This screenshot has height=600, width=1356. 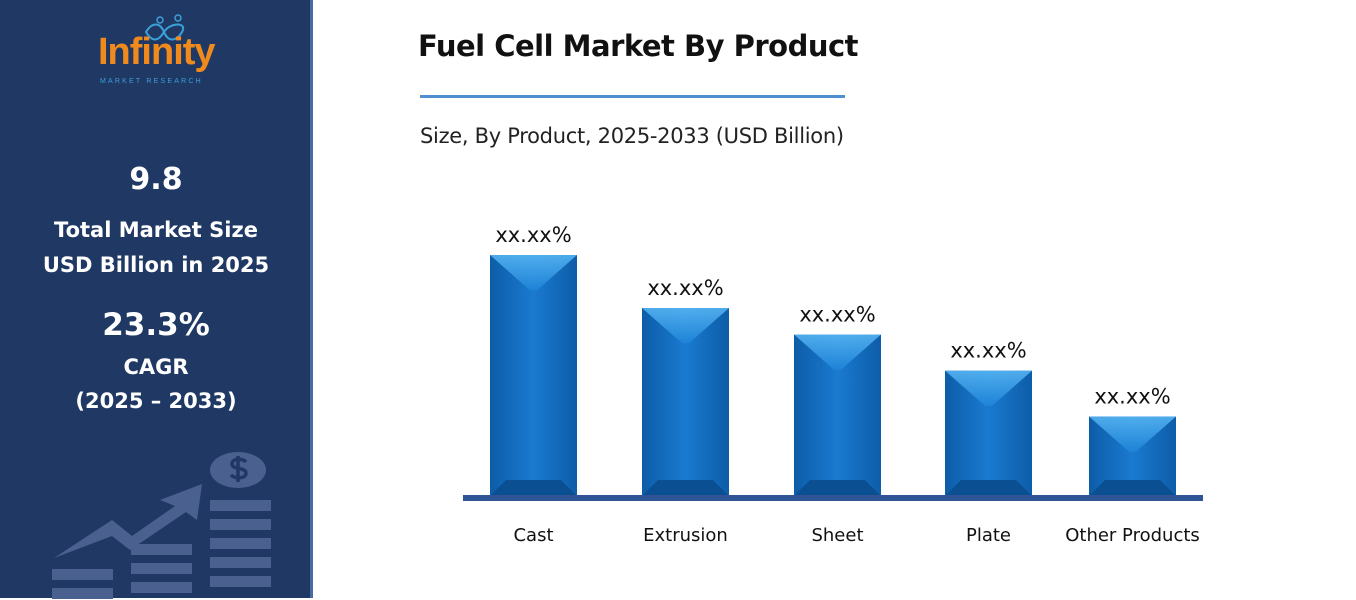 I want to click on growth-chart-dollar-icon, so click(x=161, y=525).